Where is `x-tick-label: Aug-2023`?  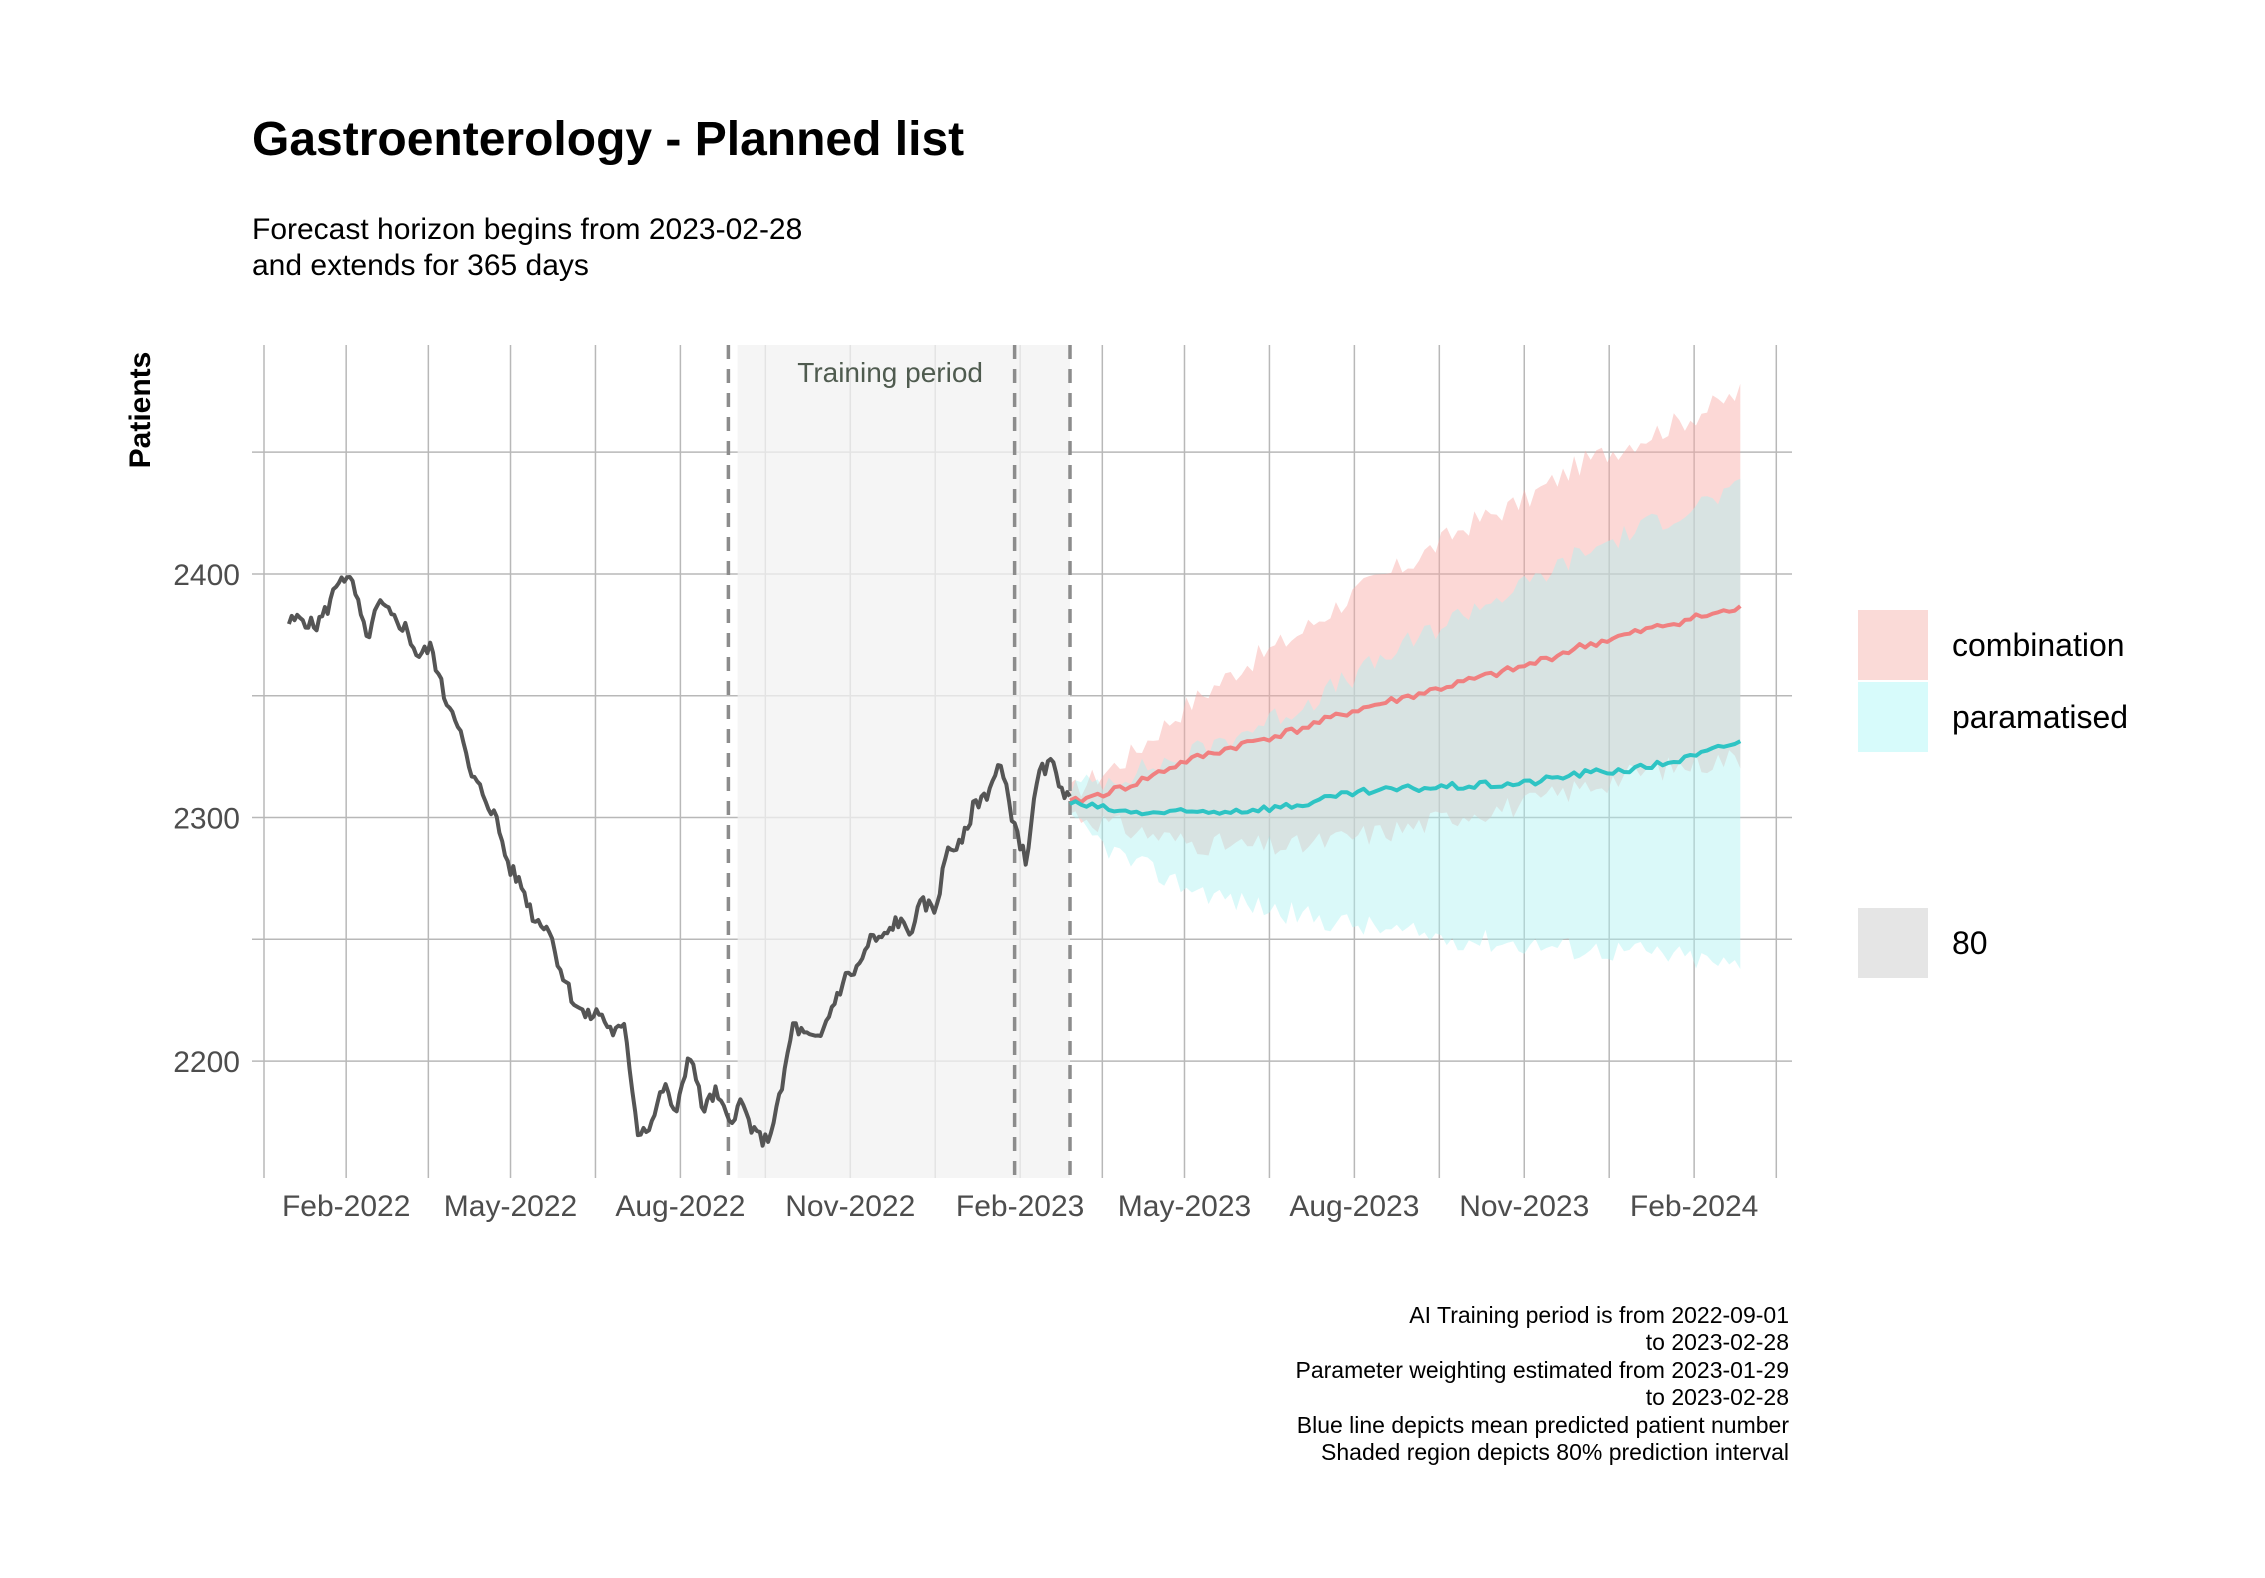 x-tick-label: Aug-2023 is located at coordinates (1354, 1206).